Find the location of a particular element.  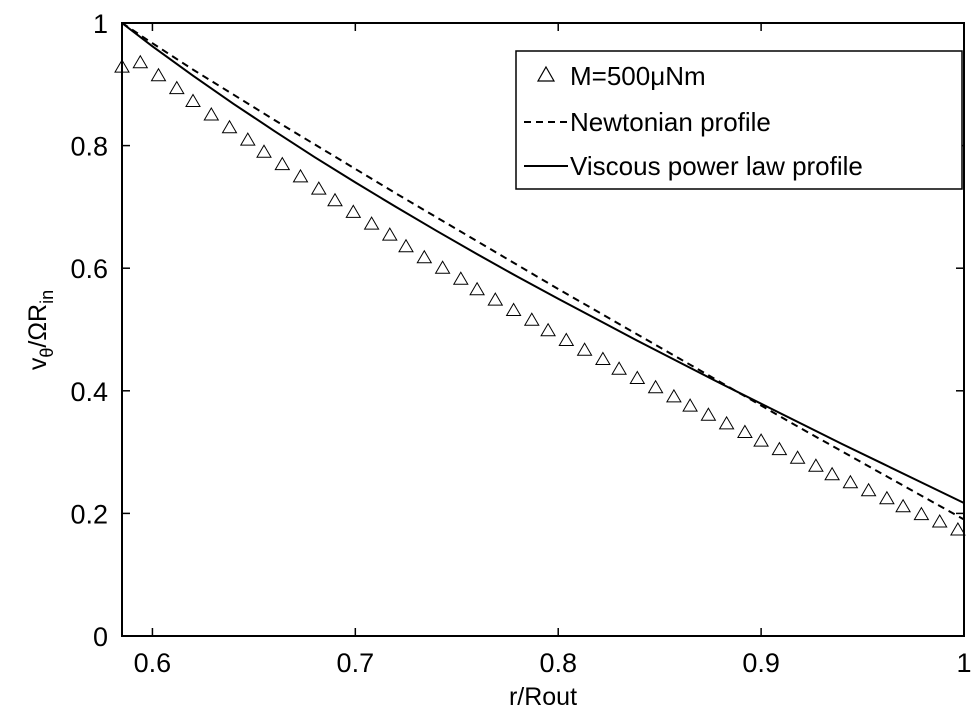

y-tick-label: 0.4 is located at coordinates (89, 392).